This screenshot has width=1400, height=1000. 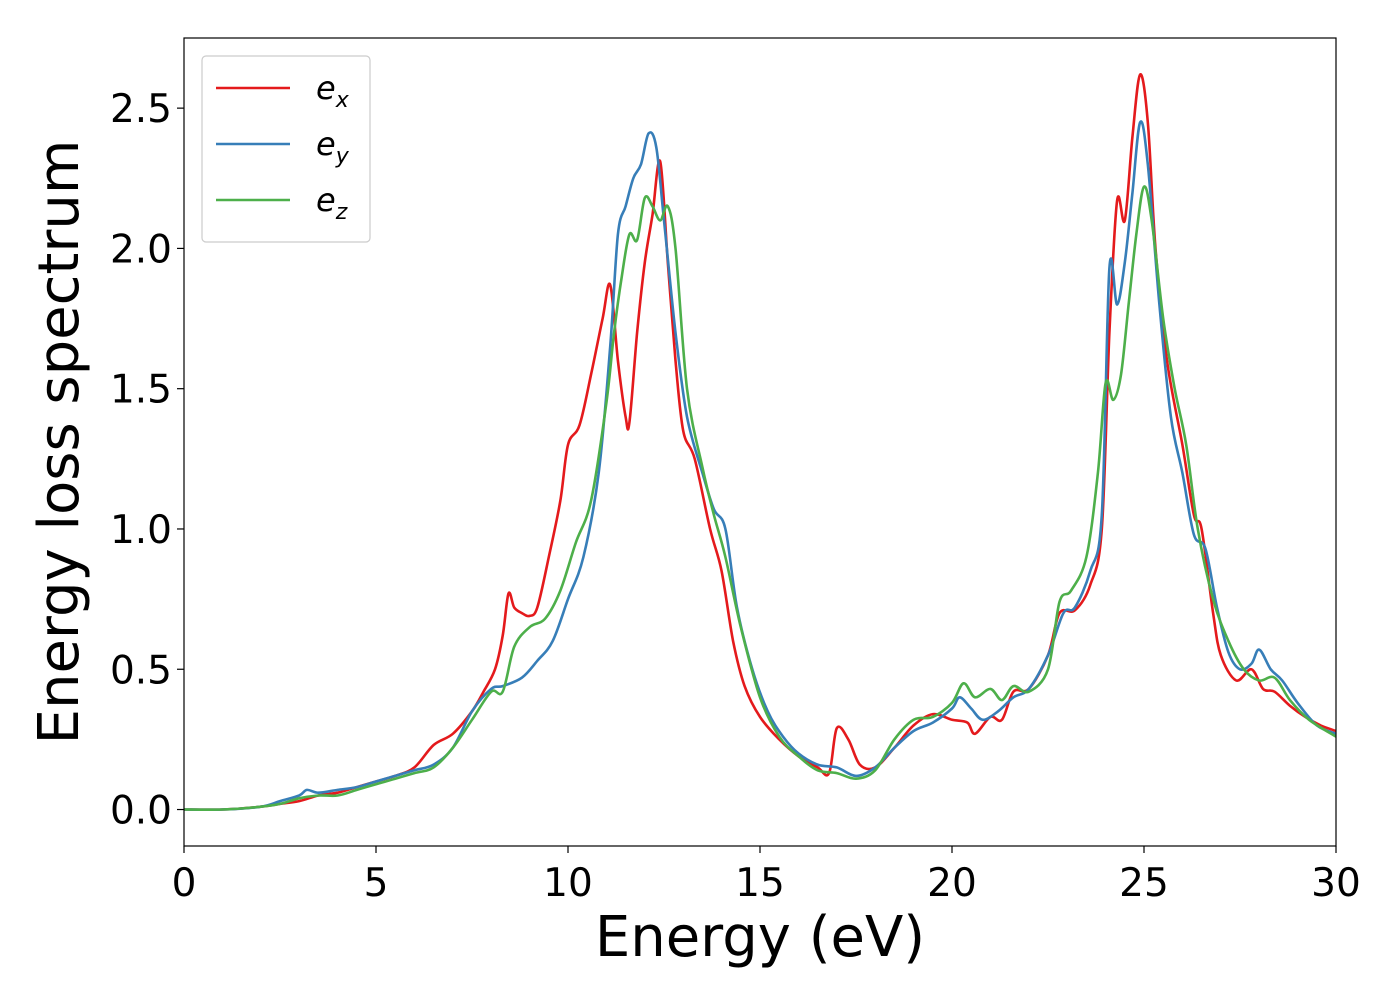 What do you see at coordinates (333, 91) in the screenshot?
I see `legend-label-e_x: ex` at bounding box center [333, 91].